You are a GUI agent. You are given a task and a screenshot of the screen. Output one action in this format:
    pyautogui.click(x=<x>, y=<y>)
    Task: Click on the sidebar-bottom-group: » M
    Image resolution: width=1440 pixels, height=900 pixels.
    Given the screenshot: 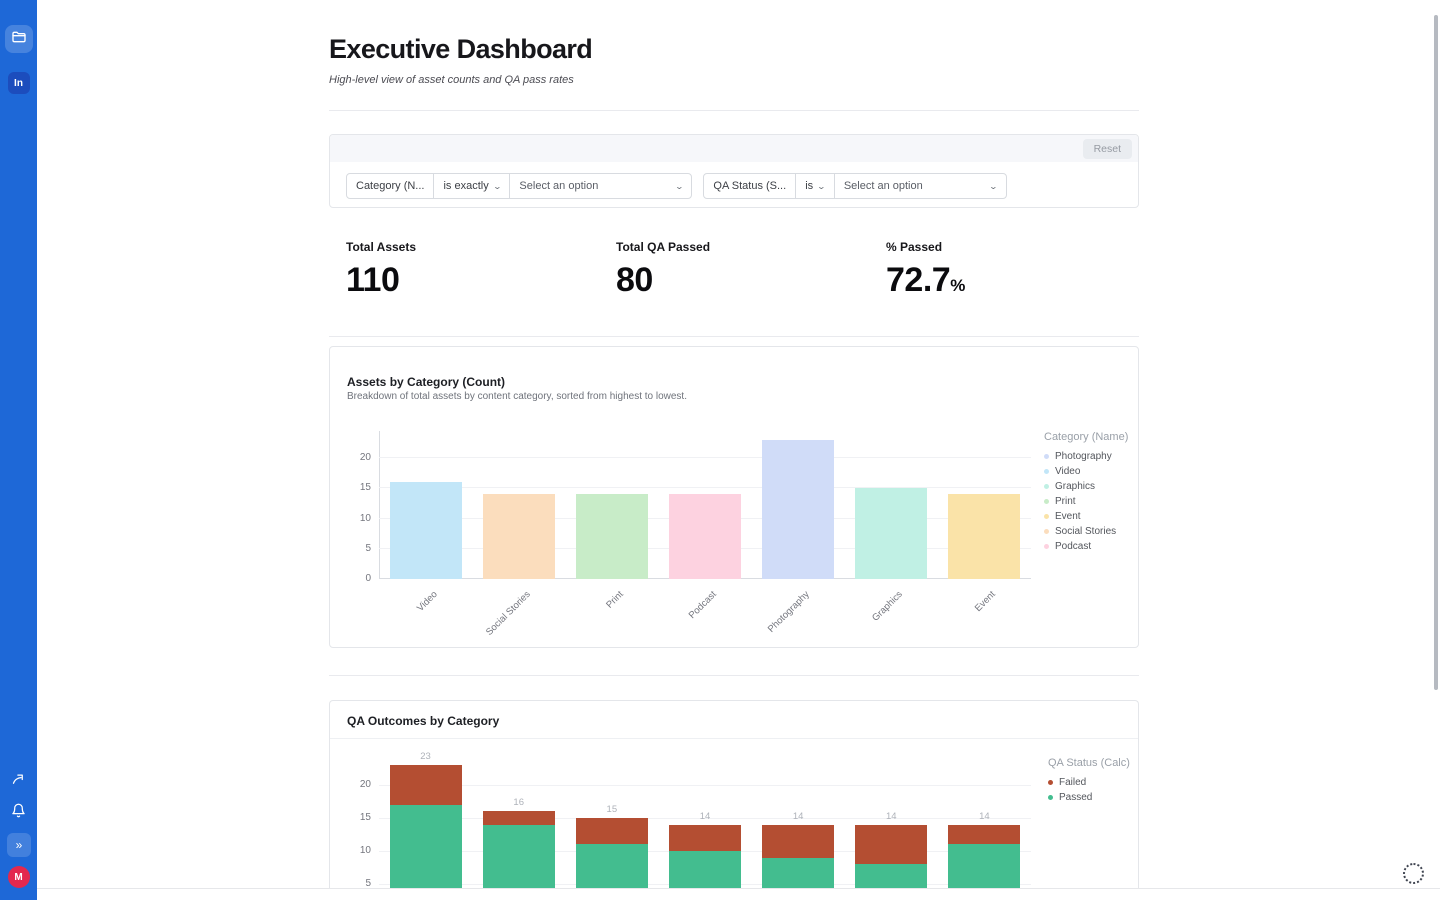 What is the action you would take?
    pyautogui.click(x=18, y=835)
    